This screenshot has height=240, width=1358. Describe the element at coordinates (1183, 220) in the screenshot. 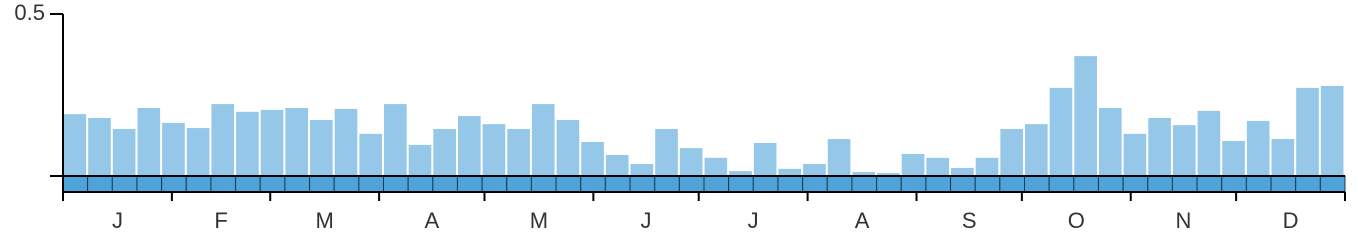

I see `month-label: N` at that location.